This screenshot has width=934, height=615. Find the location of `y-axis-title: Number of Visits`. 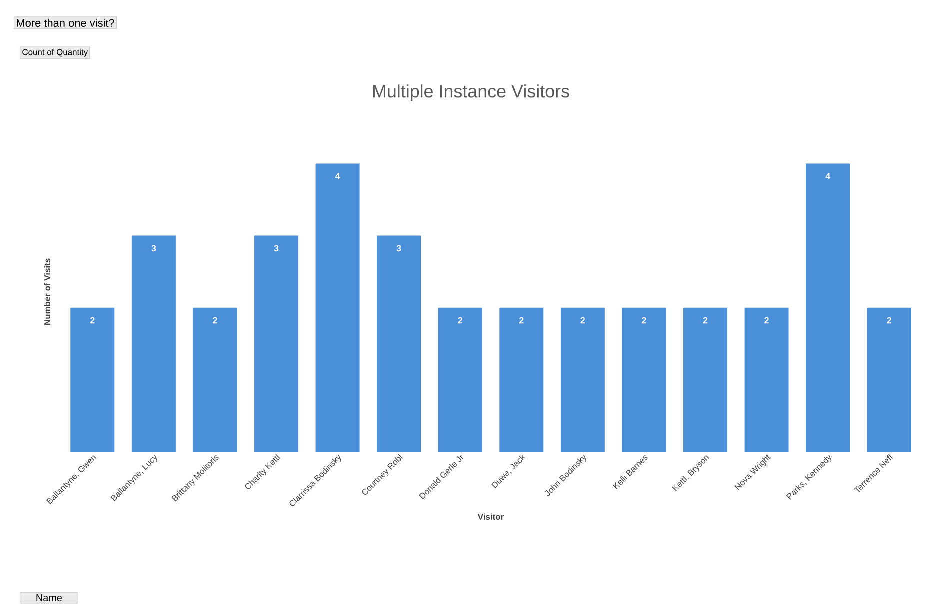

y-axis-title: Number of Visits is located at coordinates (47, 292).